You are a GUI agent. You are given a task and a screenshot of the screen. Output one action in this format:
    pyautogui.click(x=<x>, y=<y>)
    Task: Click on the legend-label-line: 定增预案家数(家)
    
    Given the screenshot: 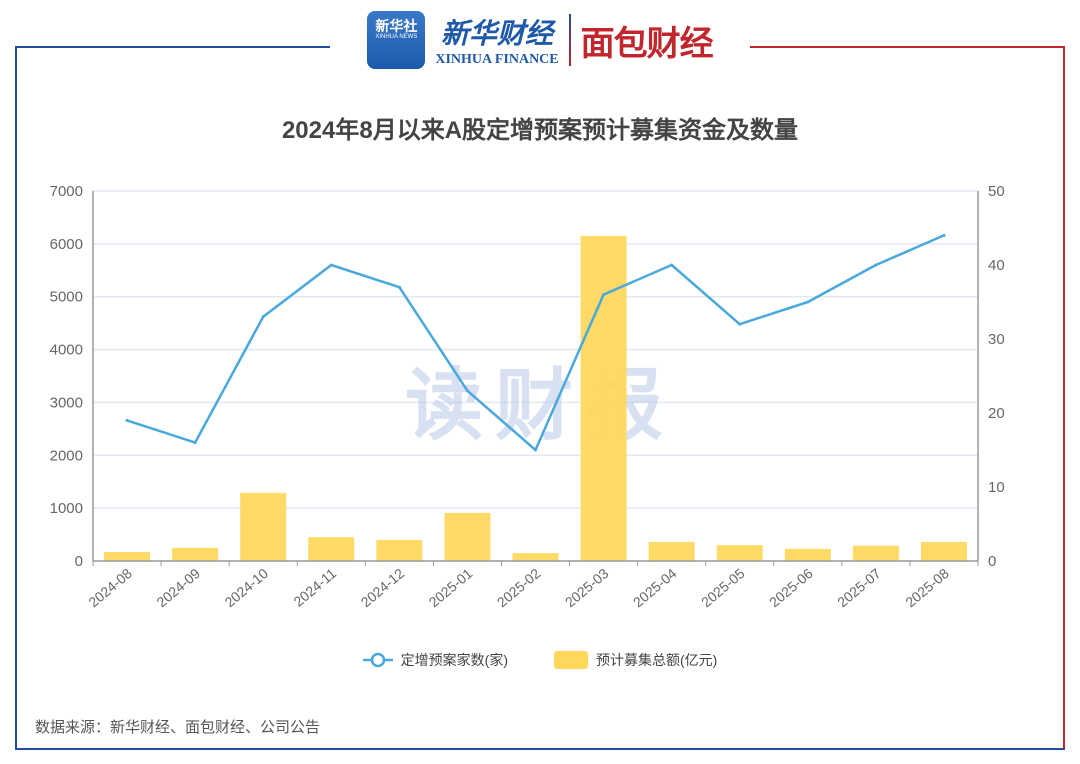 What is the action you would take?
    pyautogui.click(x=454, y=660)
    